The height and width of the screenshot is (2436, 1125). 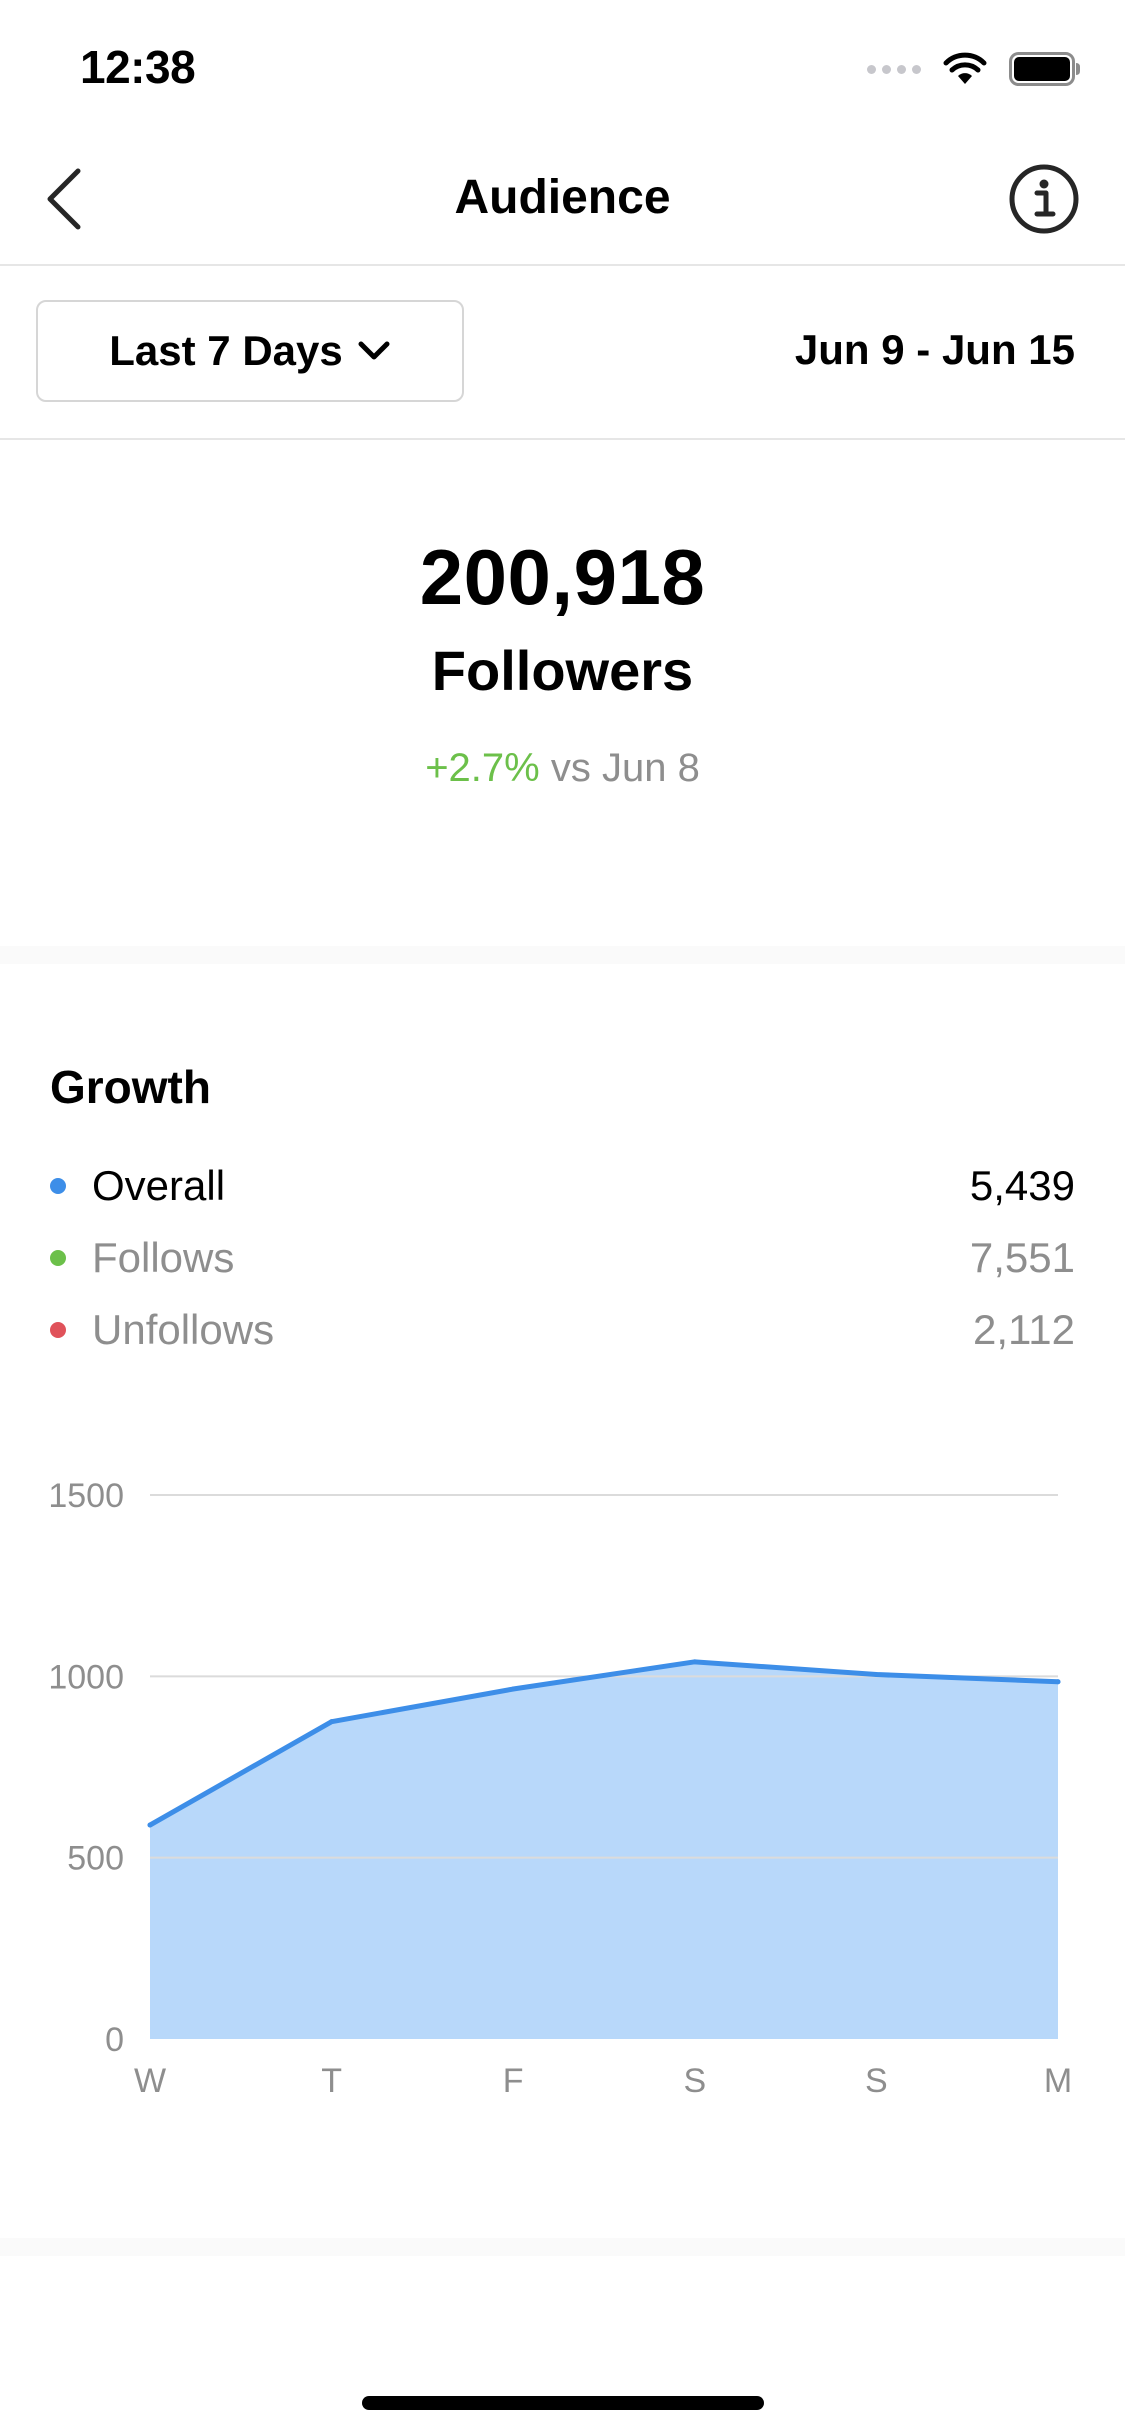 What do you see at coordinates (183, 1329) in the screenshot?
I see `legend-label: Unfollows` at bounding box center [183, 1329].